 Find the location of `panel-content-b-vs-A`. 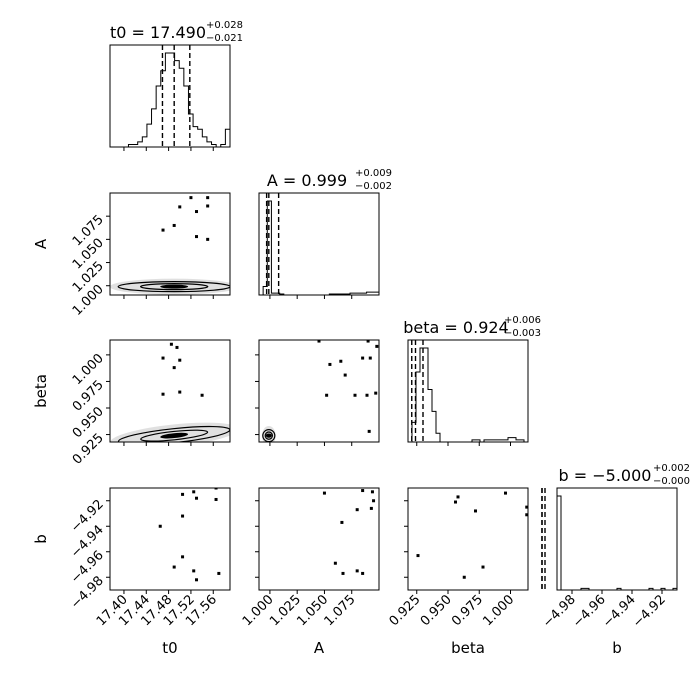

panel-content-b-vs-A is located at coordinates (351, 527).